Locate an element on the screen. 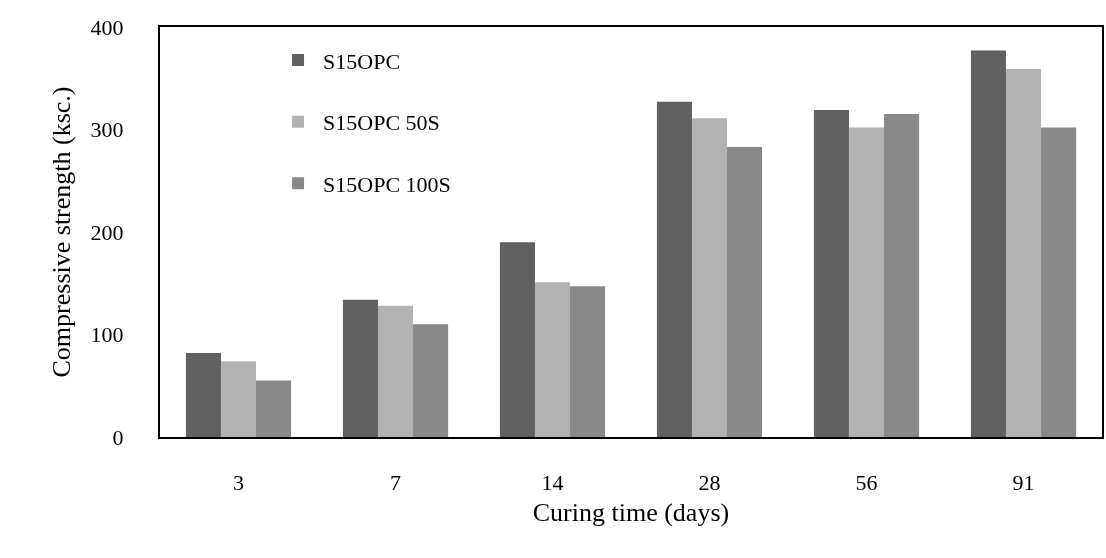  y-axis-title: Compressive strength (ksc.) is located at coordinates (62, 232).